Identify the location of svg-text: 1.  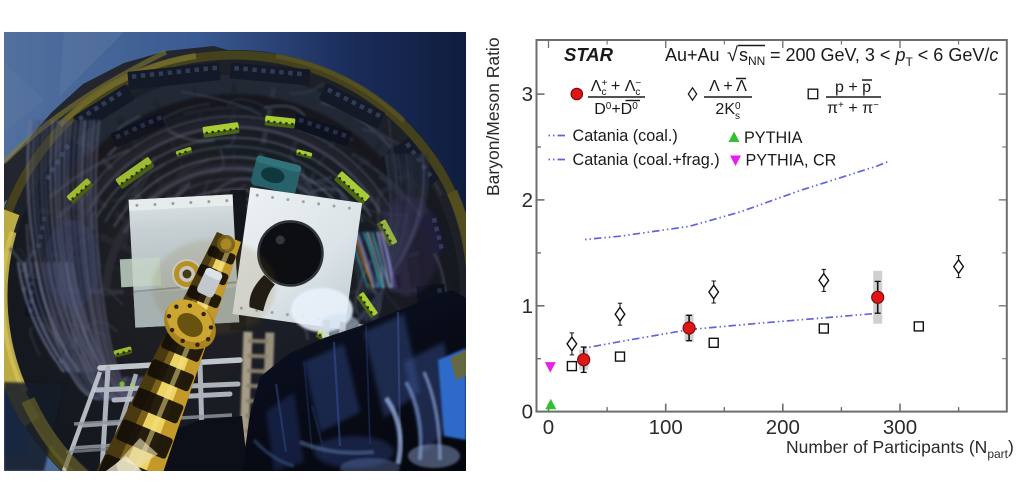
(527, 306).